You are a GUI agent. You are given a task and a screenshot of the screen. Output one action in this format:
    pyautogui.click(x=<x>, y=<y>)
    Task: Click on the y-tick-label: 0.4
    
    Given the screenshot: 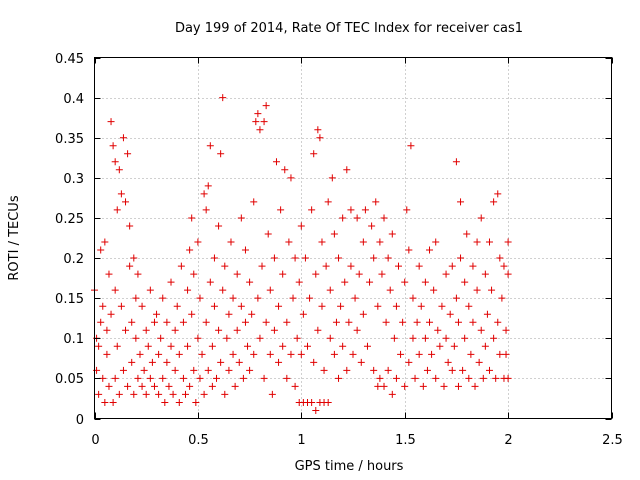 What is the action you would take?
    pyautogui.click(x=73, y=99)
    